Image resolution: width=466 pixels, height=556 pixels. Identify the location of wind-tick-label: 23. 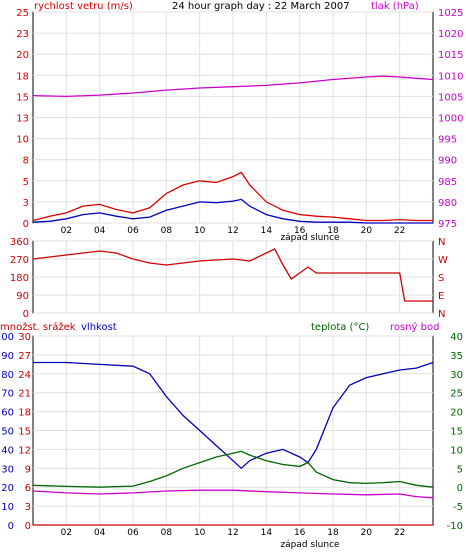
(22, 34).